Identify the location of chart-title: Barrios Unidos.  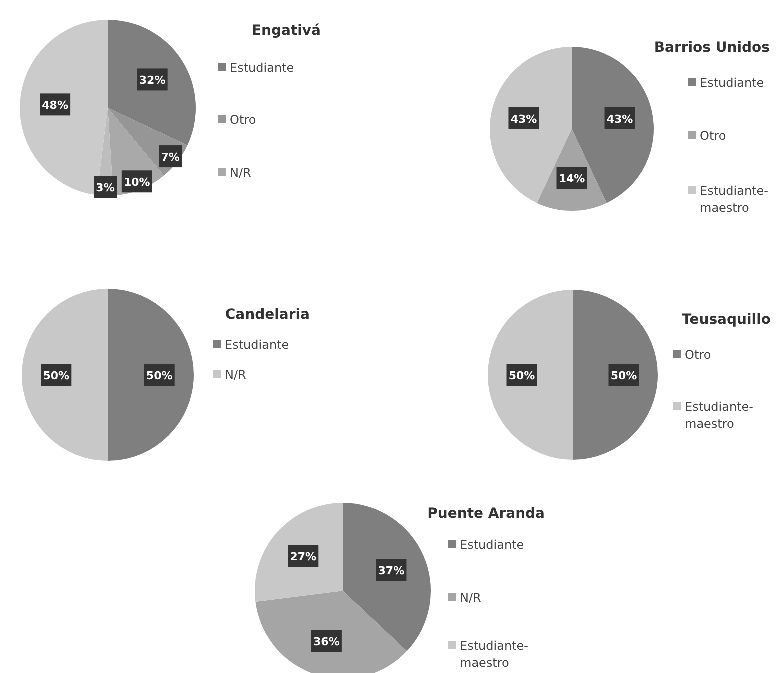
(712, 48).